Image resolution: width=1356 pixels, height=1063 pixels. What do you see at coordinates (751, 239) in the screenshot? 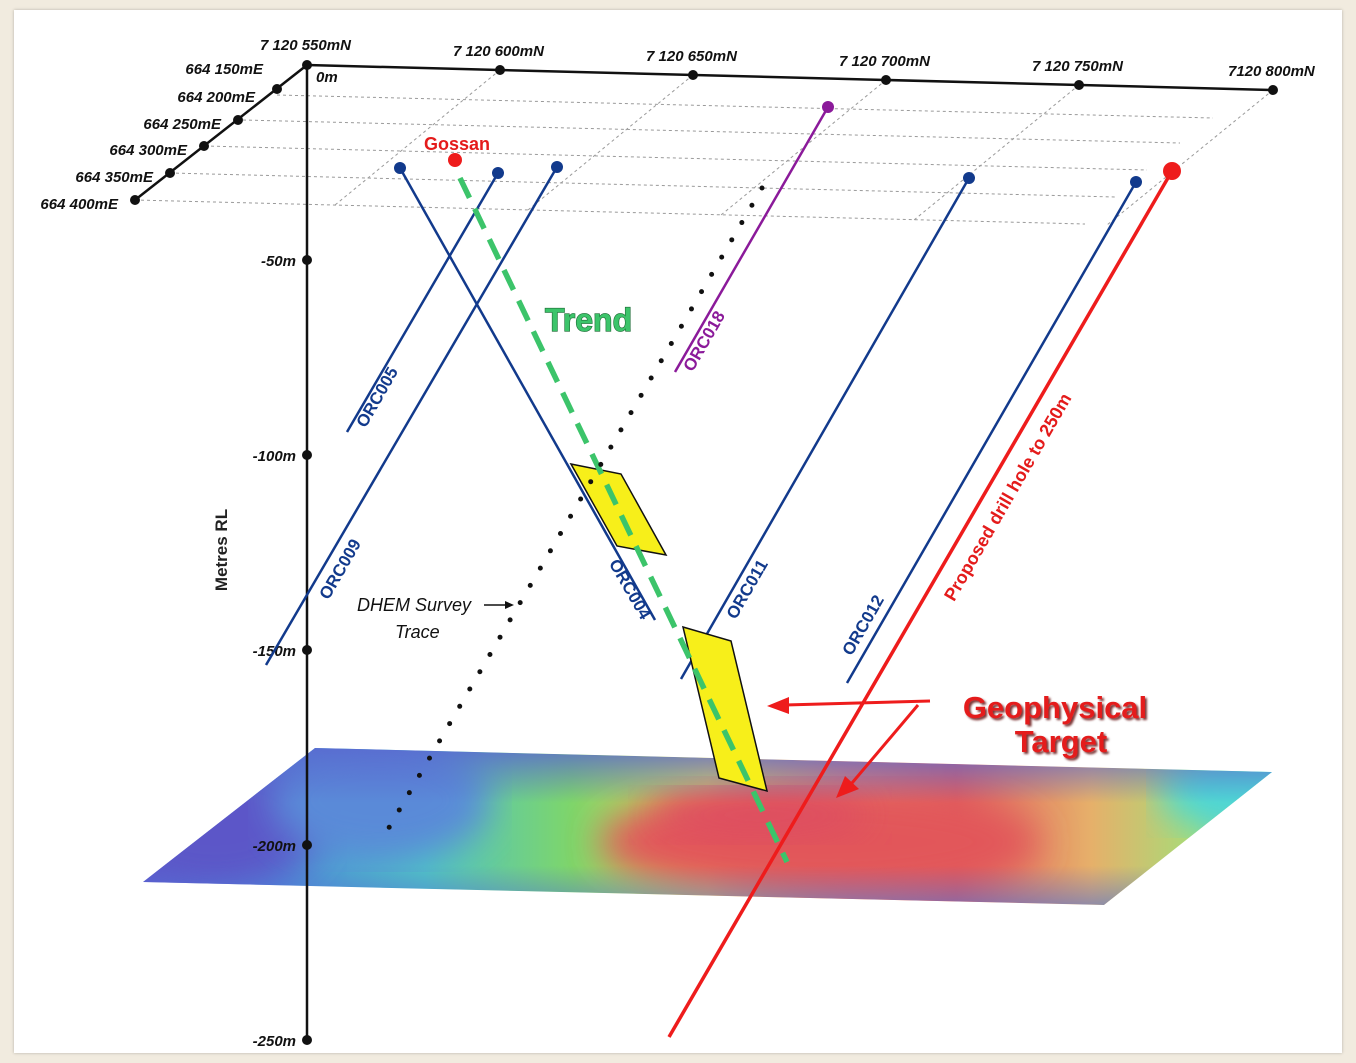
I see `drill-hole-orc018` at bounding box center [751, 239].